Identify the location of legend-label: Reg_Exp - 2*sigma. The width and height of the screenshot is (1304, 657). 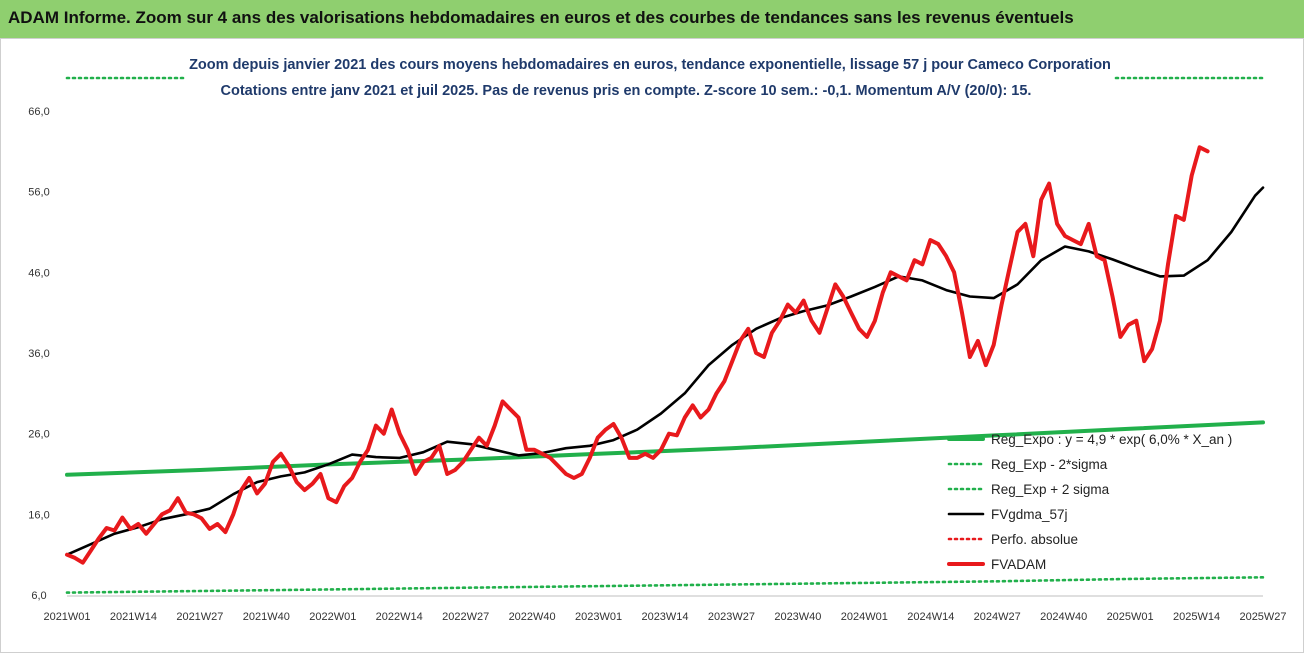
(1049, 464).